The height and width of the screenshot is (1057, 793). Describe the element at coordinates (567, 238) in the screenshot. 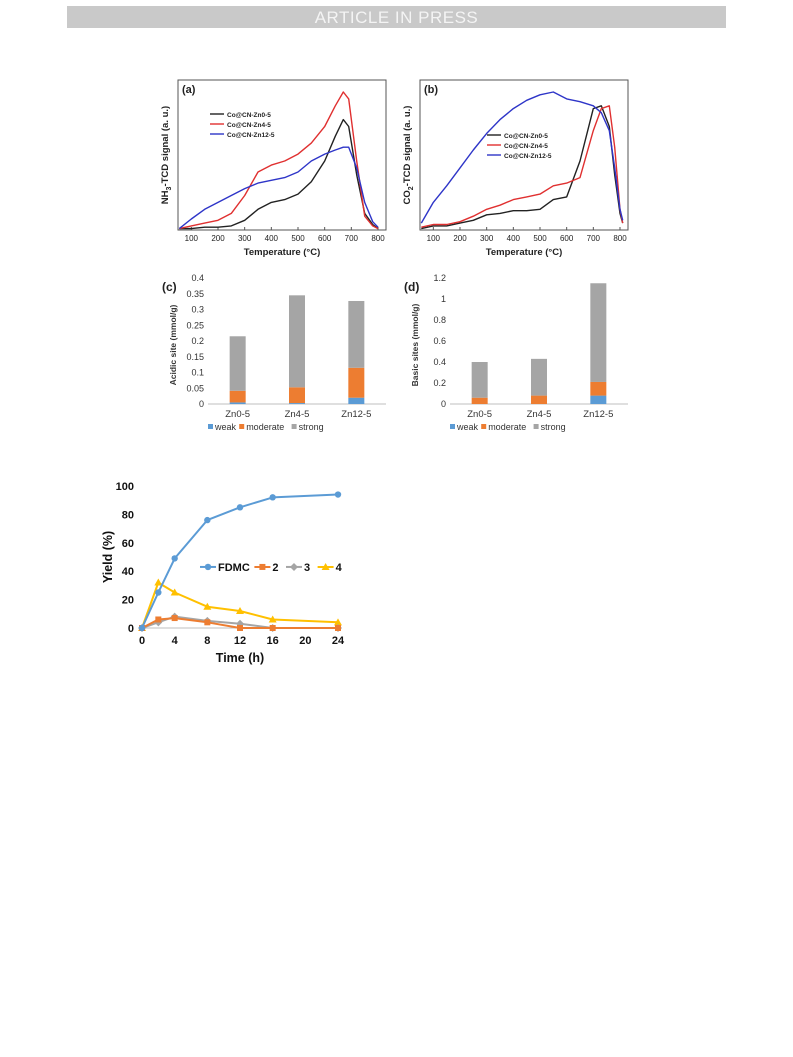

I see `x-tick-label: 600` at that location.